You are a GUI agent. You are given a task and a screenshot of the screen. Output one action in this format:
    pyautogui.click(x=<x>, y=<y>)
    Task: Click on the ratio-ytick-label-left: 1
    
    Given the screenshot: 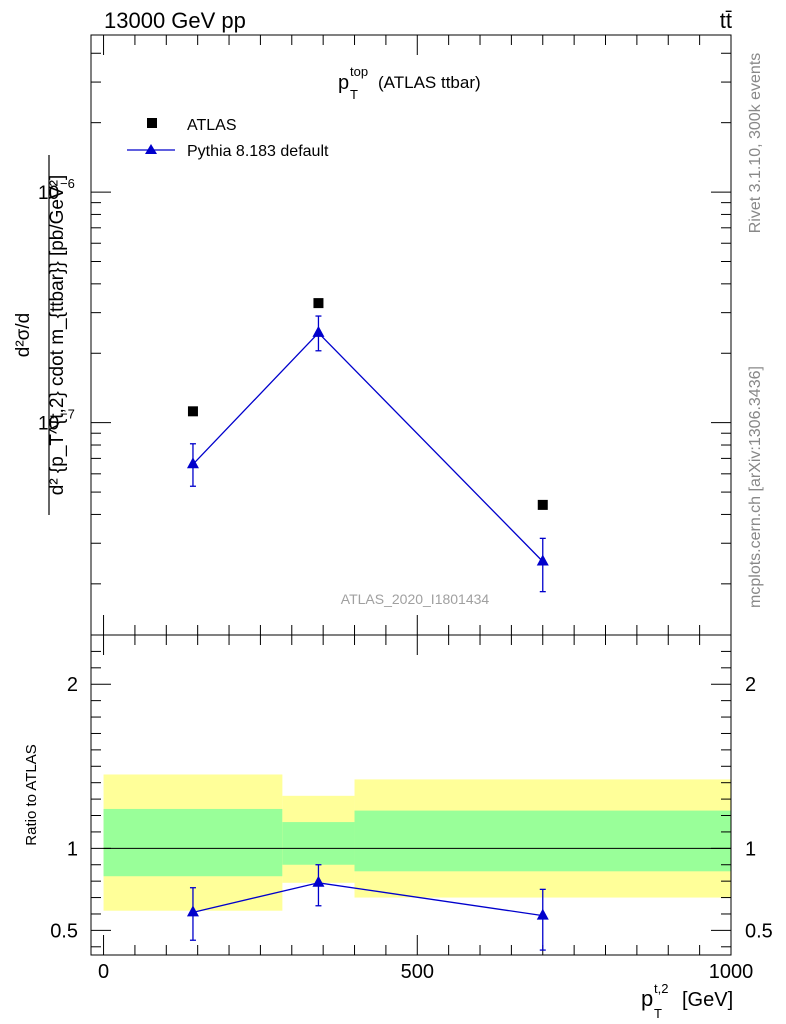 What is the action you would take?
    pyautogui.click(x=72, y=849)
    